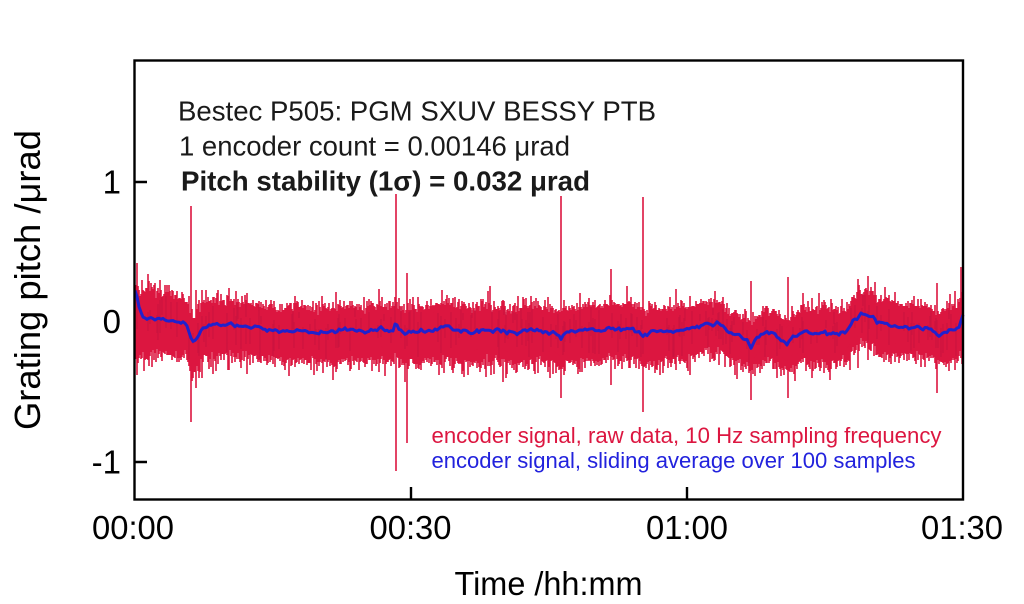 This screenshot has height=604, width=1024. Describe the element at coordinates (549, 583) in the screenshot. I see `svg-text: Time /hh:mm` at that location.